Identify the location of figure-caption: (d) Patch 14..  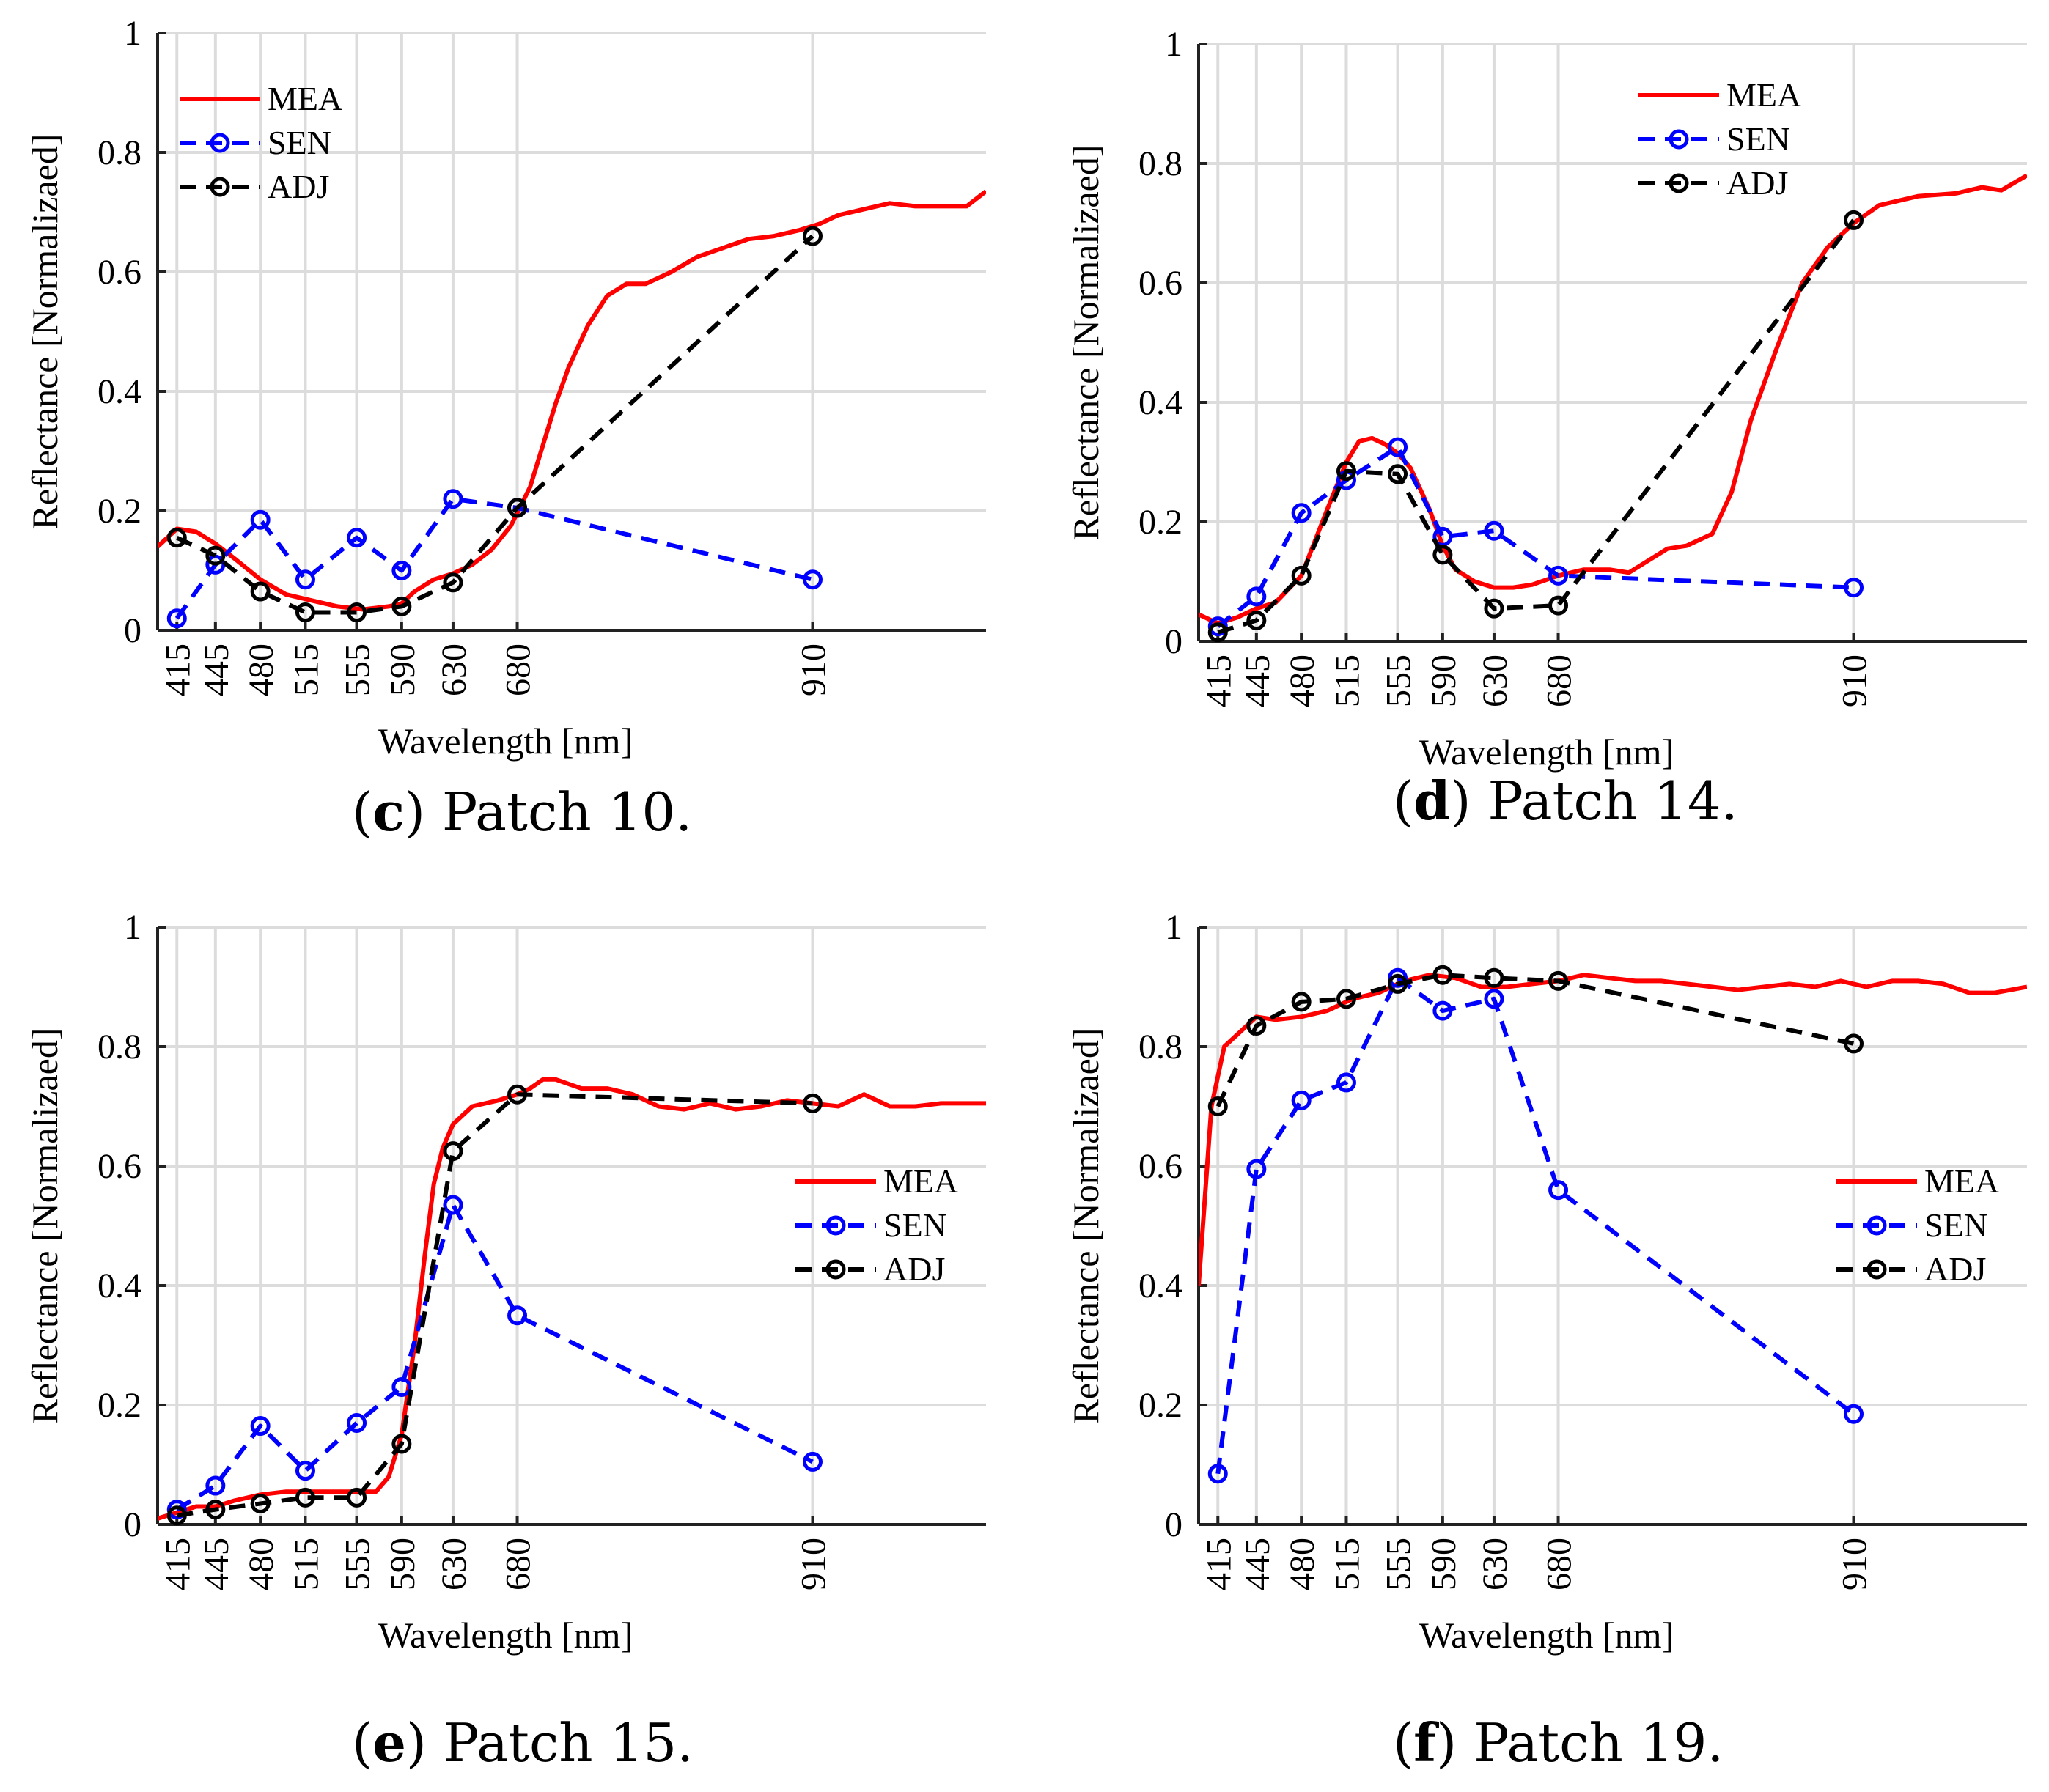
(1565, 801).